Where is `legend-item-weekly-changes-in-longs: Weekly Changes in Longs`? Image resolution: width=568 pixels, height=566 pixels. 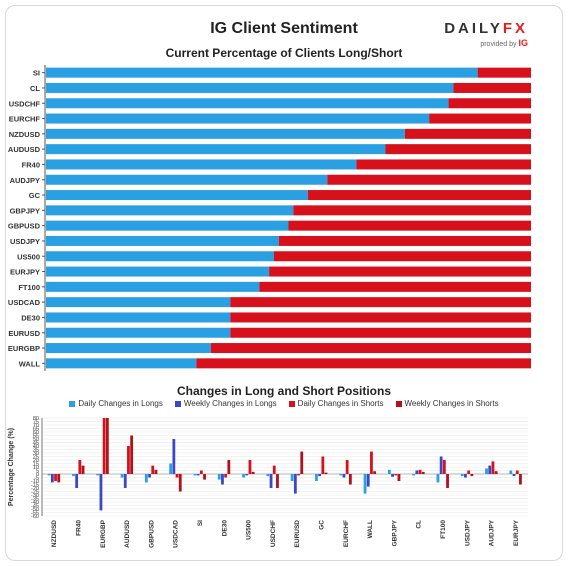 legend-item-weekly-changes-in-longs: Weekly Changes in Longs is located at coordinates (225, 403).